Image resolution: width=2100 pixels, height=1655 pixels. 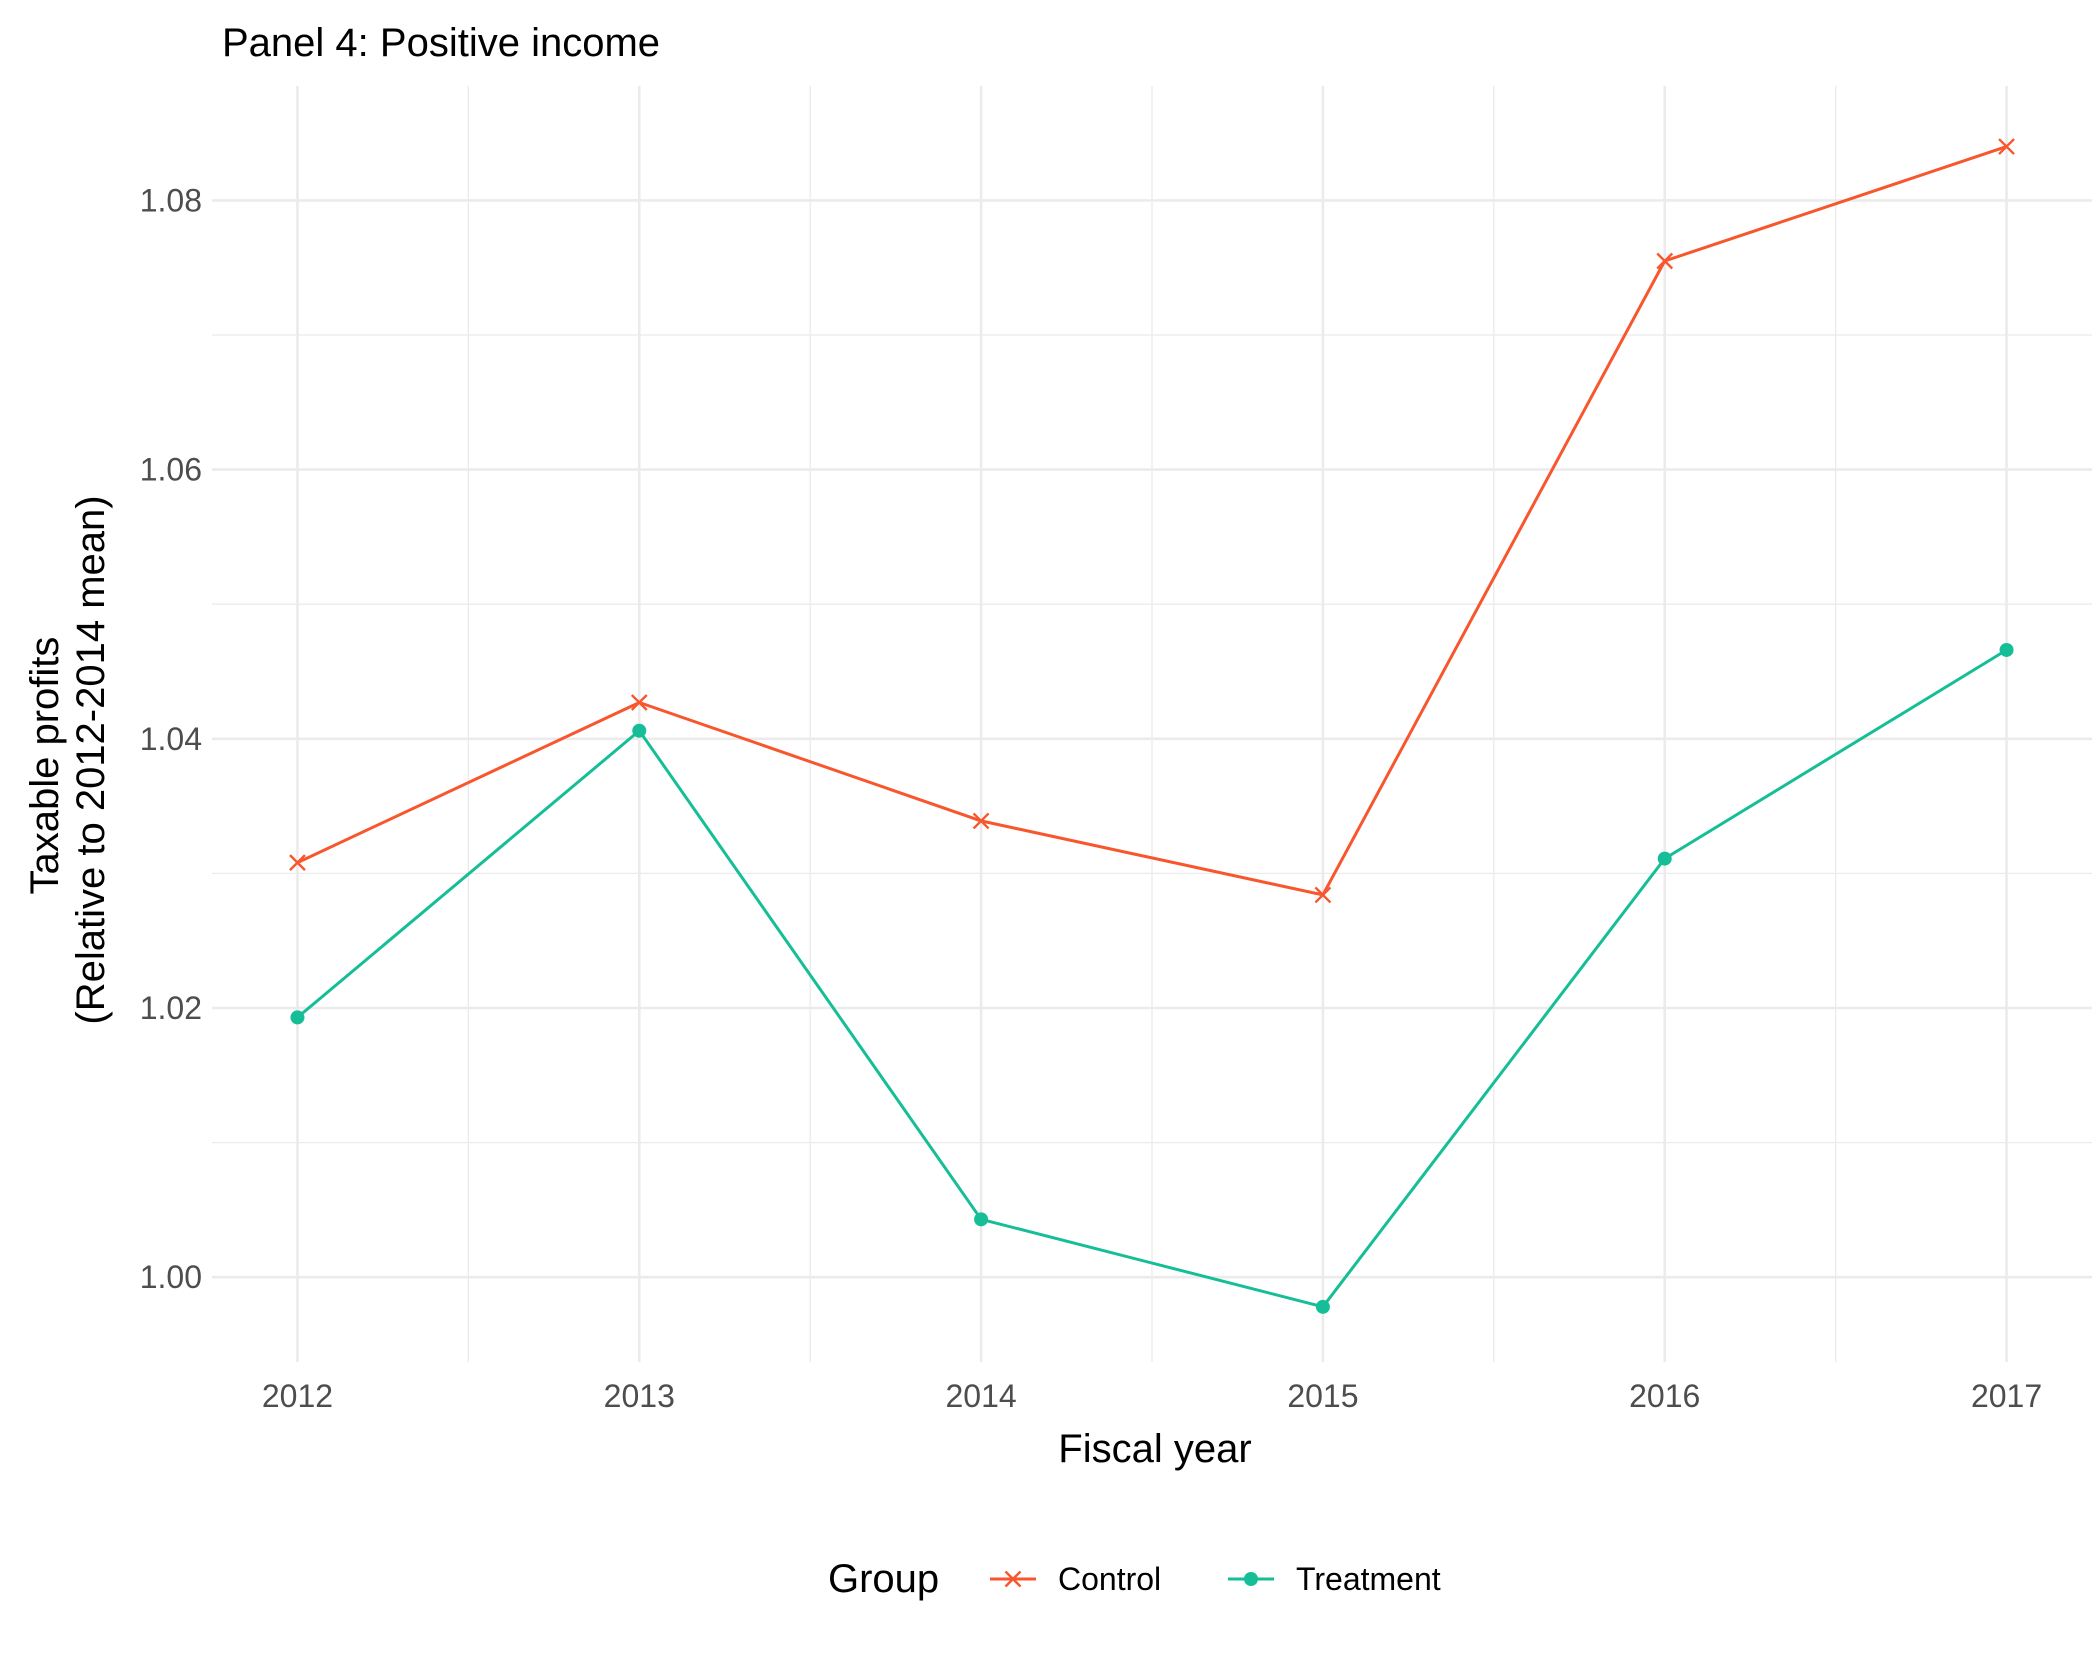 What do you see at coordinates (171, 1277) in the screenshot?
I see `y-tick-label: 1.00` at bounding box center [171, 1277].